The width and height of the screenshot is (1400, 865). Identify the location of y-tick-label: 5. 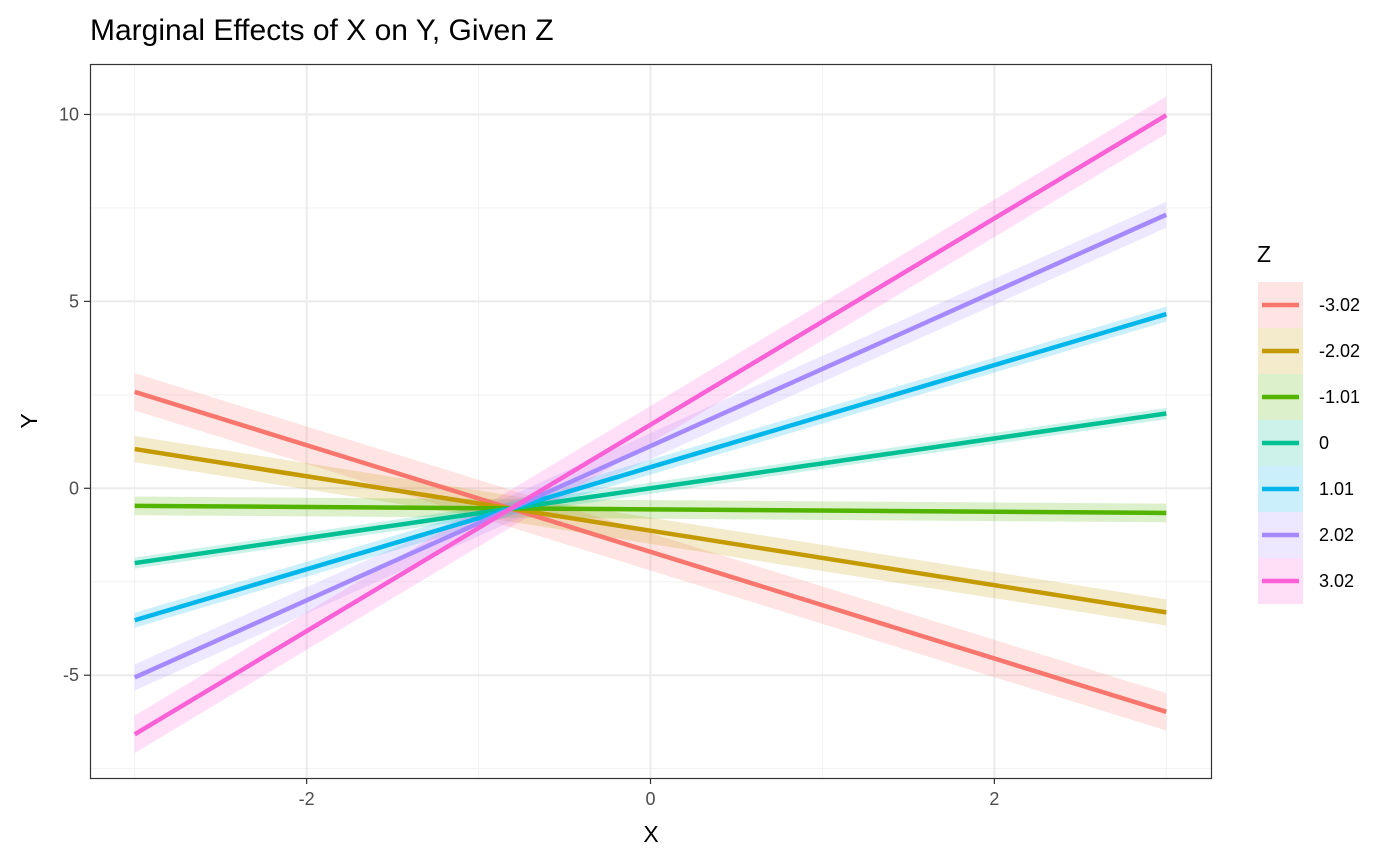
(74, 301).